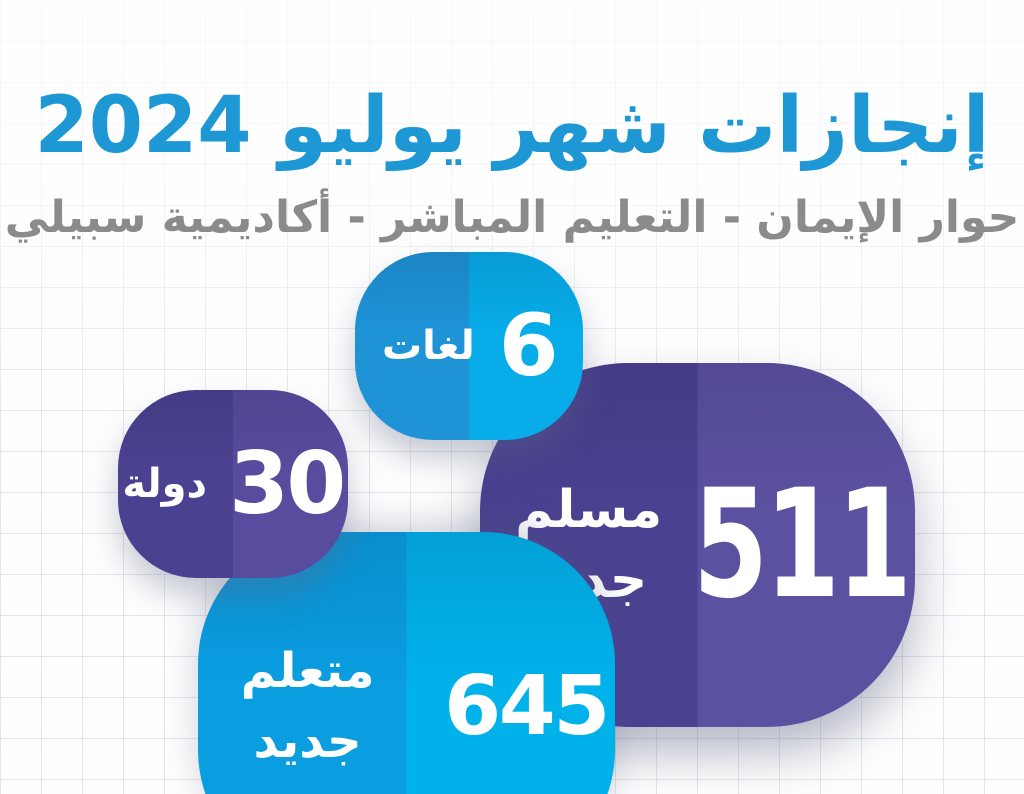  Describe the element at coordinates (802, 545) in the screenshot. I see `stat-value-new-muslims: 511` at that location.